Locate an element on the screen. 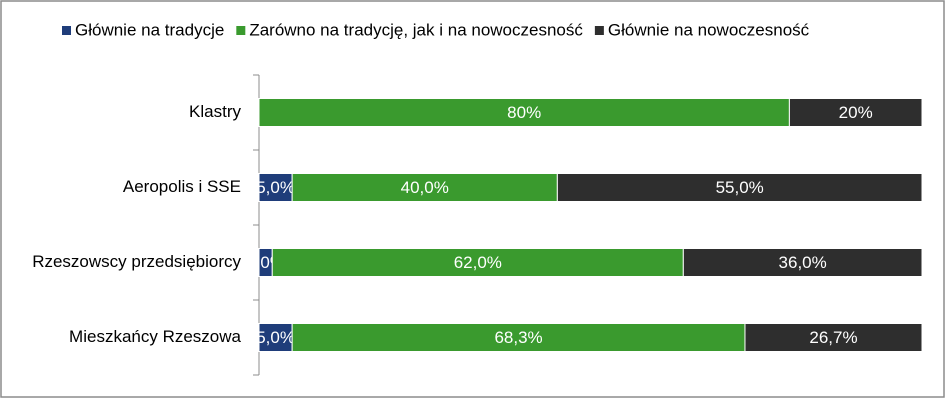 The width and height of the screenshot is (947, 400). legend-label: Głównie na tradycje is located at coordinates (149, 29).